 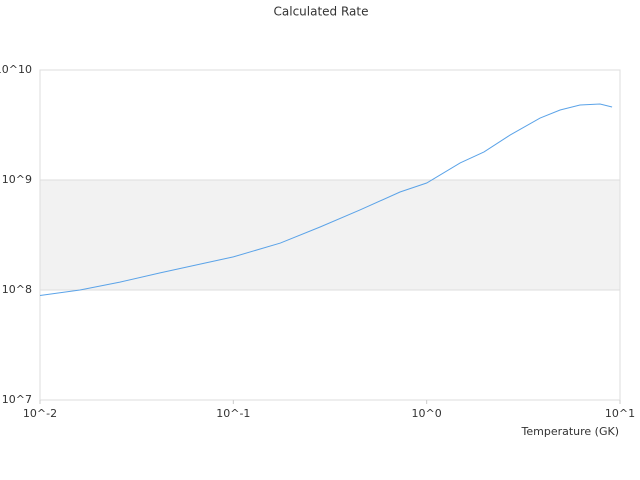 What do you see at coordinates (570, 431) in the screenshot?
I see `x-axis-label: Temperature (GK)` at bounding box center [570, 431].